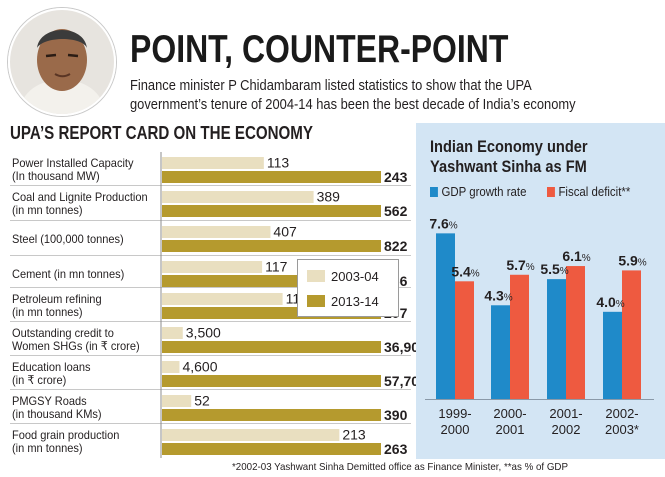  What do you see at coordinates (594, 191) in the screenshot?
I see `legend-fiscal-label: Fiscal deficit**` at bounding box center [594, 191].